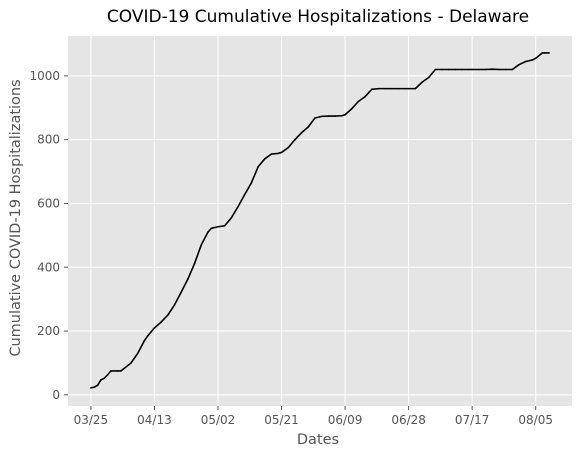 The width and height of the screenshot is (582, 457). What do you see at coordinates (48, 267) in the screenshot?
I see `y-tick-label: 400` at bounding box center [48, 267].